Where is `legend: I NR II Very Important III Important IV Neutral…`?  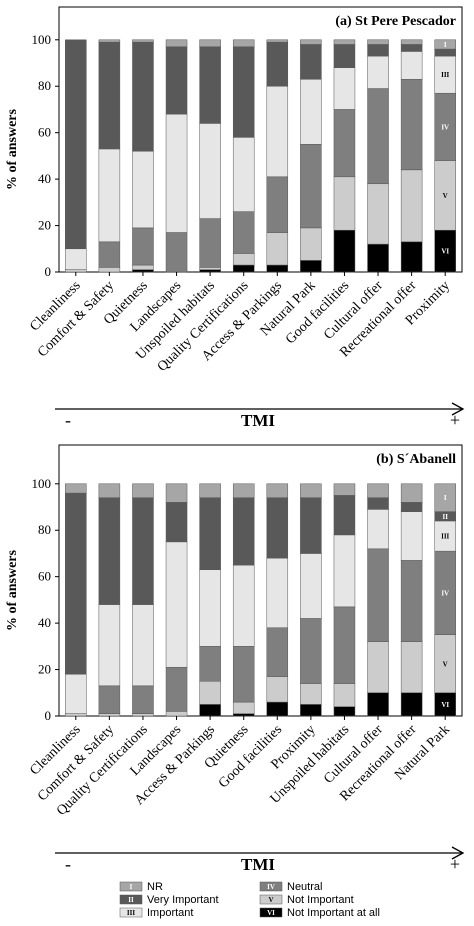
legend: I NR II Very Important III Important IV Neutral… is located at coordinates (249, 900).